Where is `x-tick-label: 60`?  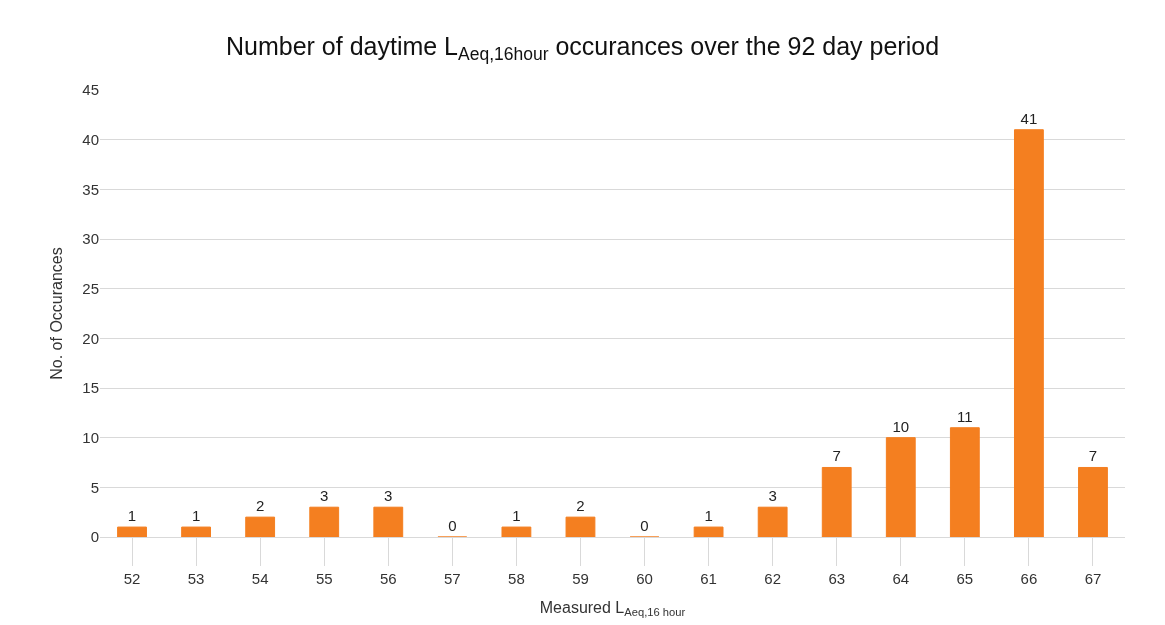
x-tick-label: 60 is located at coordinates (644, 578).